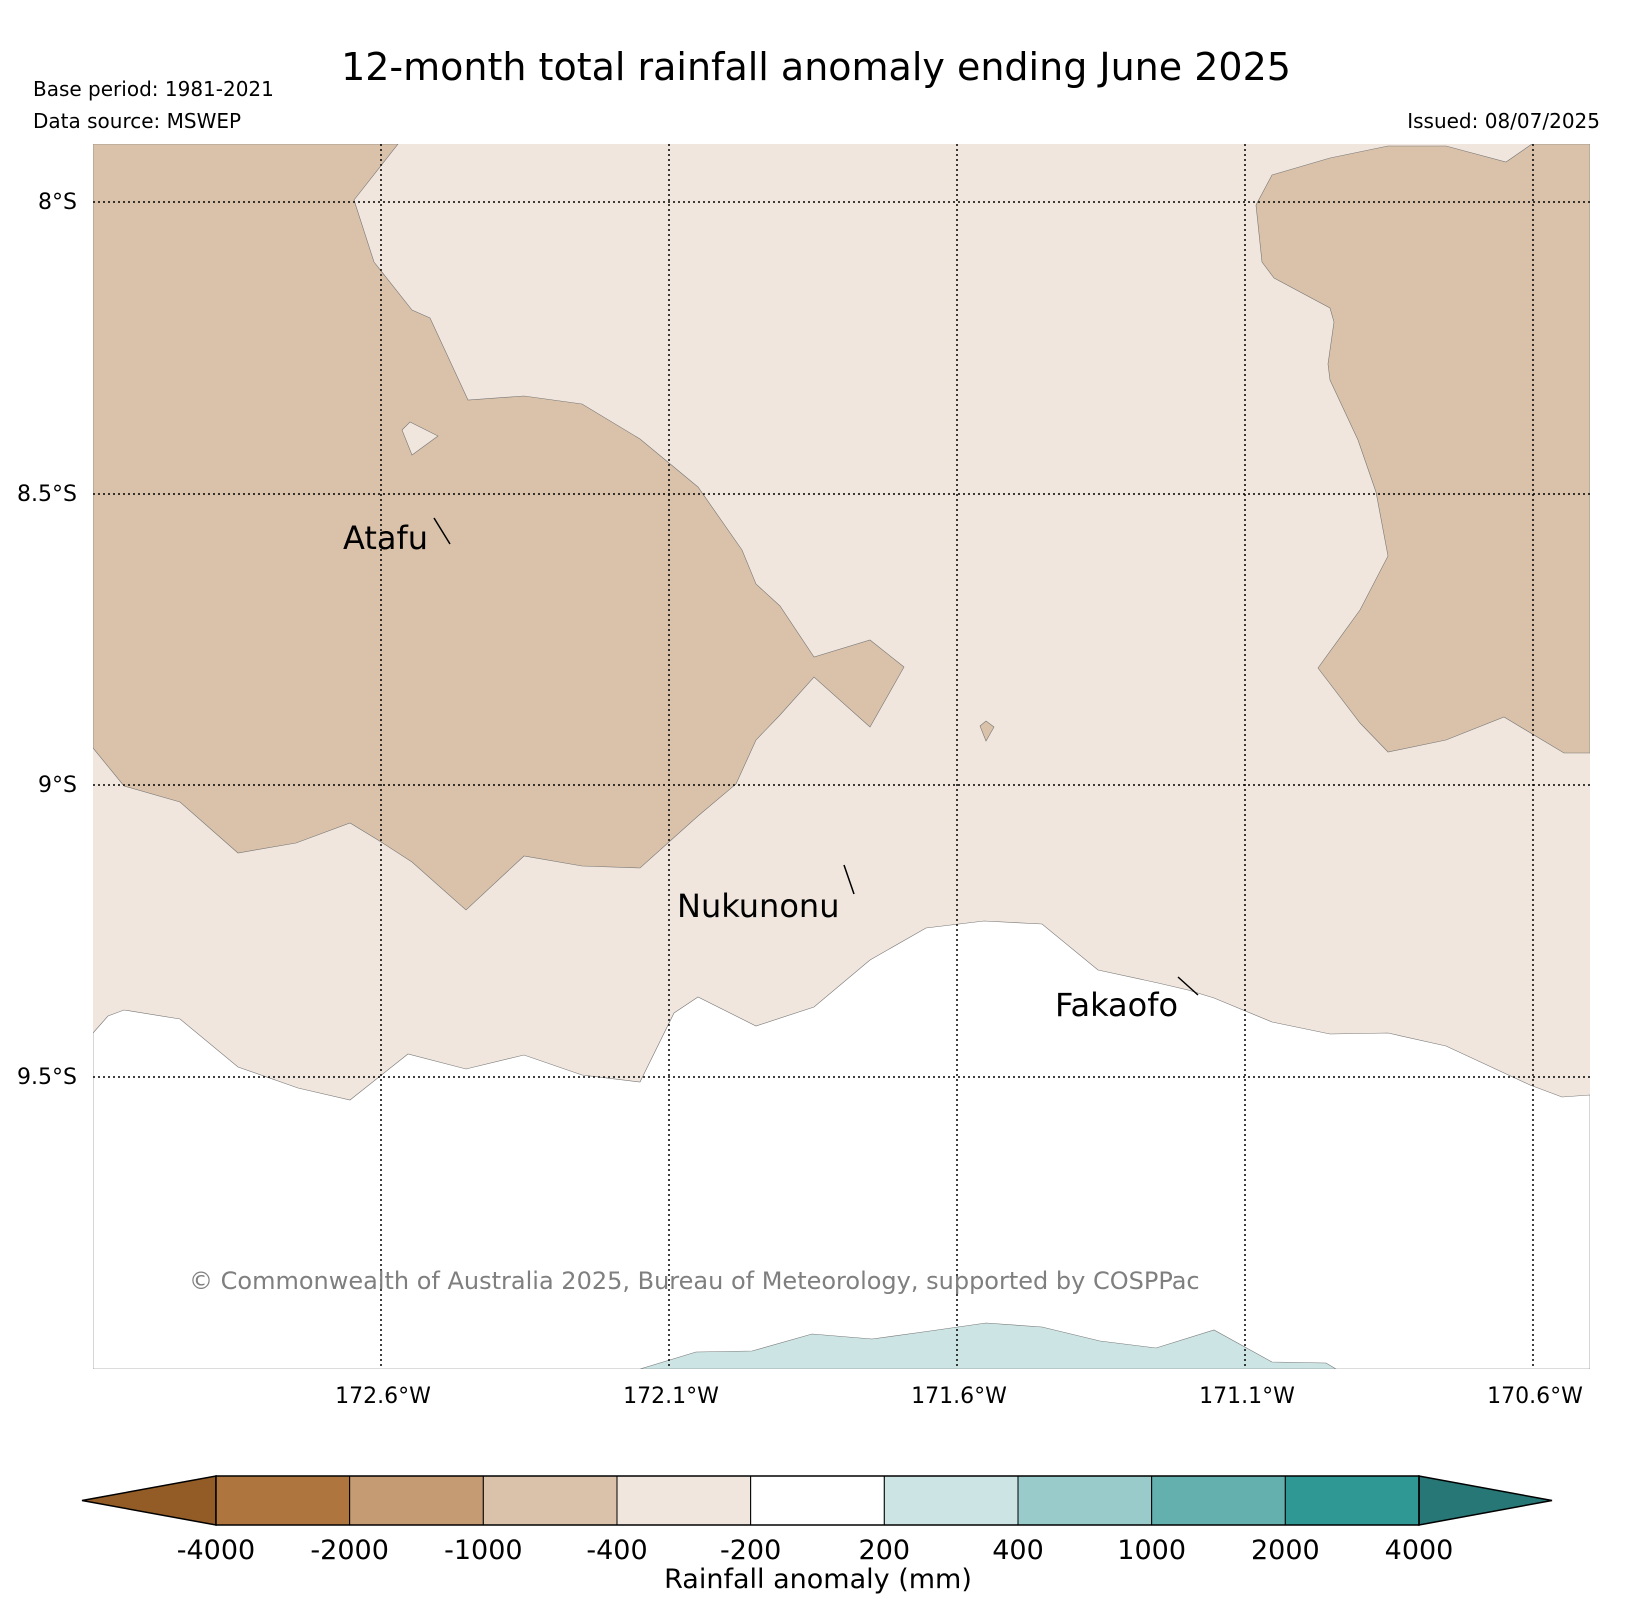 The width and height of the screenshot is (1632, 1609). Describe the element at coordinates (57, 785) in the screenshot. I see `lat-tick-label: 9°S` at that location.